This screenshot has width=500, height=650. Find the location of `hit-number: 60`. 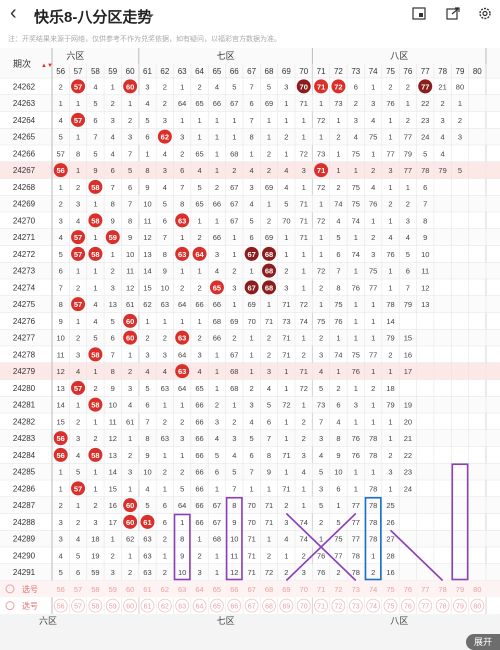

hit-number: 60 is located at coordinates (130, 338).